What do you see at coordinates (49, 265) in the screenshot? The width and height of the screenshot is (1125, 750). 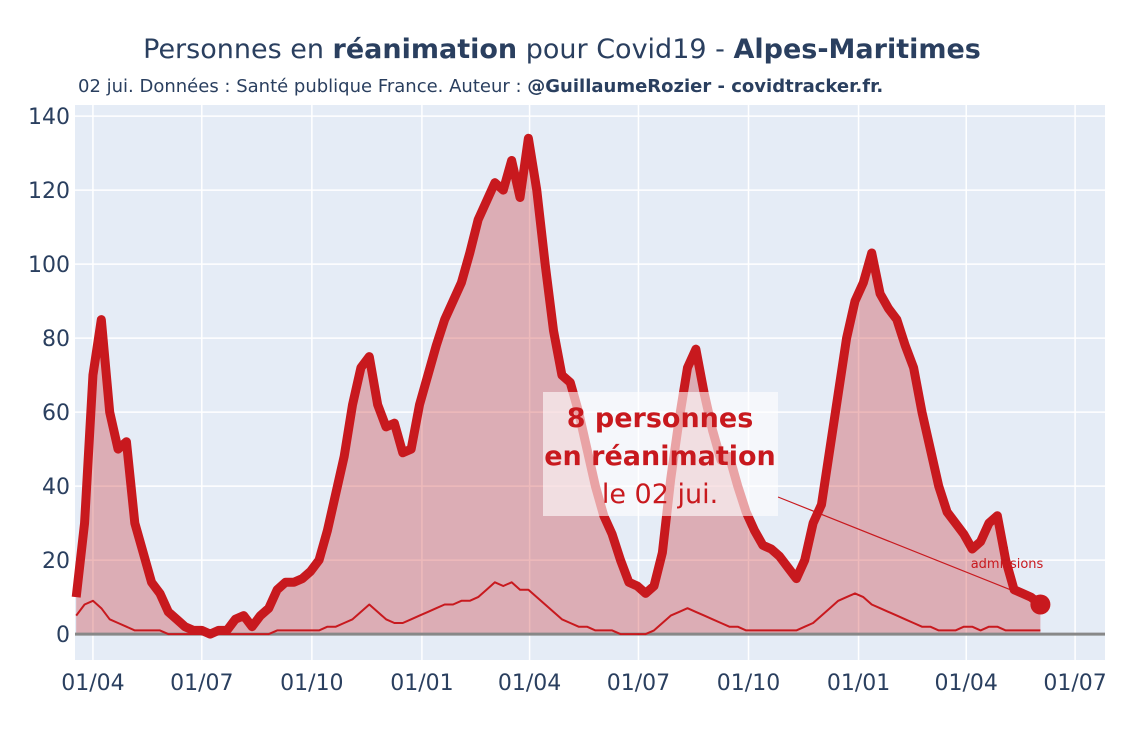 I see `y-tick-label: 100` at bounding box center [49, 265].